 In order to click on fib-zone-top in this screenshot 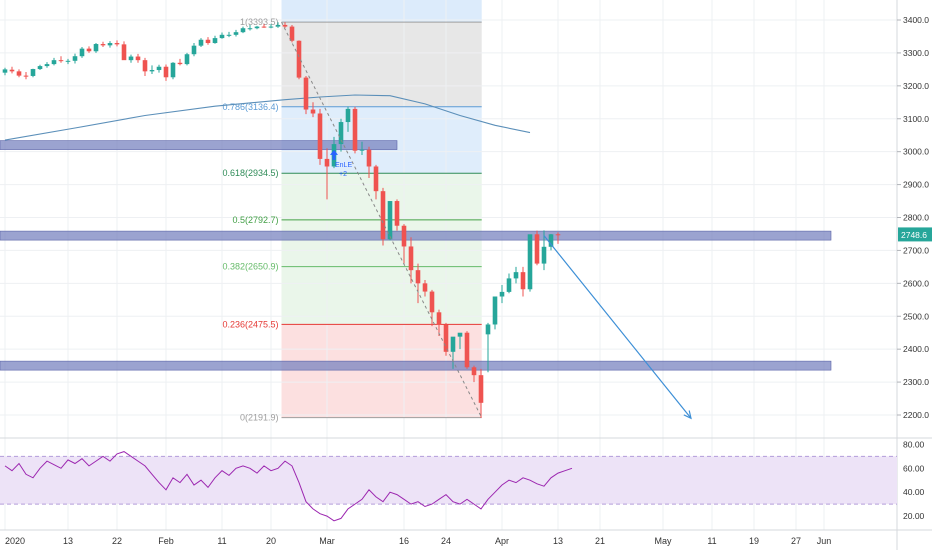, I will do `click(381, 11)`.